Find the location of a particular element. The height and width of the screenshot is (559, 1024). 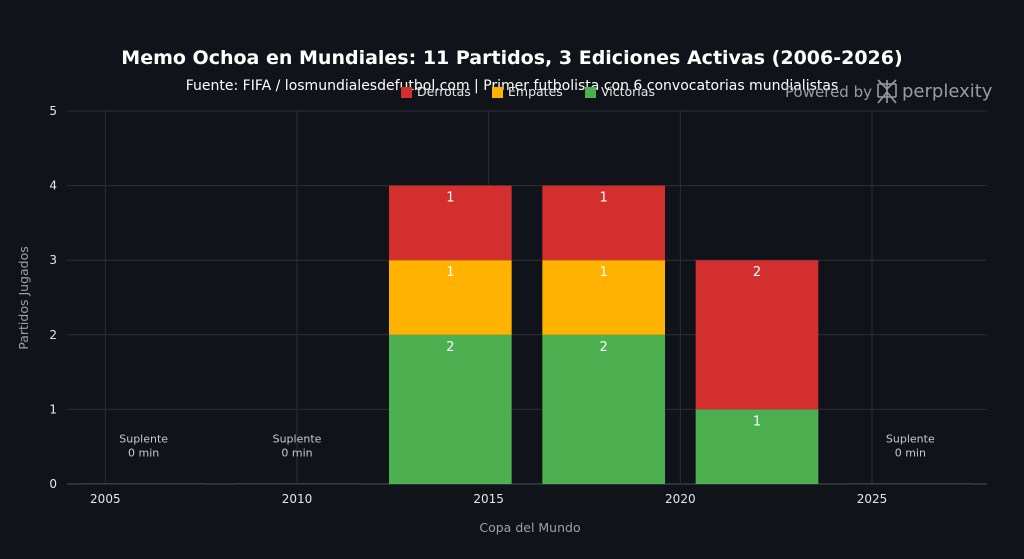

y-tick-label: 2 is located at coordinates (53, 335).